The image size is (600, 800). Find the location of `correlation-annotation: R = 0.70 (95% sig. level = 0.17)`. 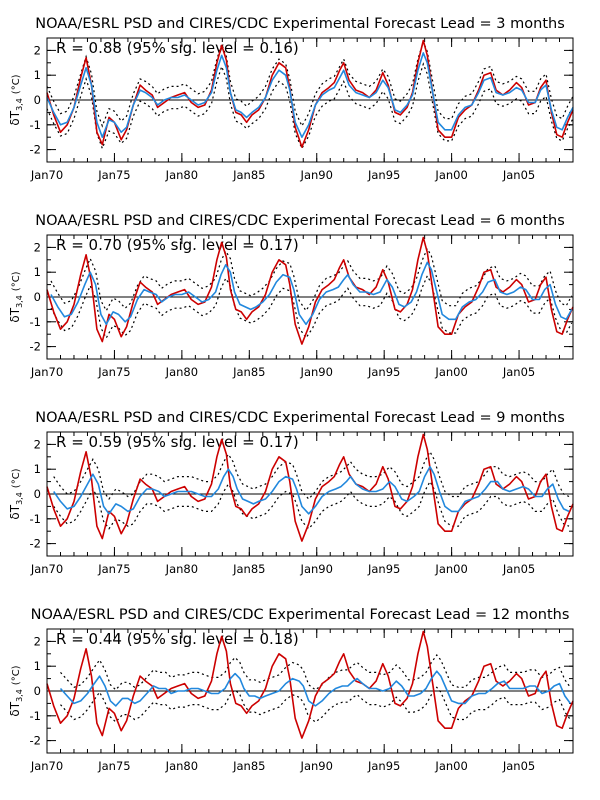

correlation-annotation: R = 0.70 (95% sig. level = 0.17) is located at coordinates (177, 245).